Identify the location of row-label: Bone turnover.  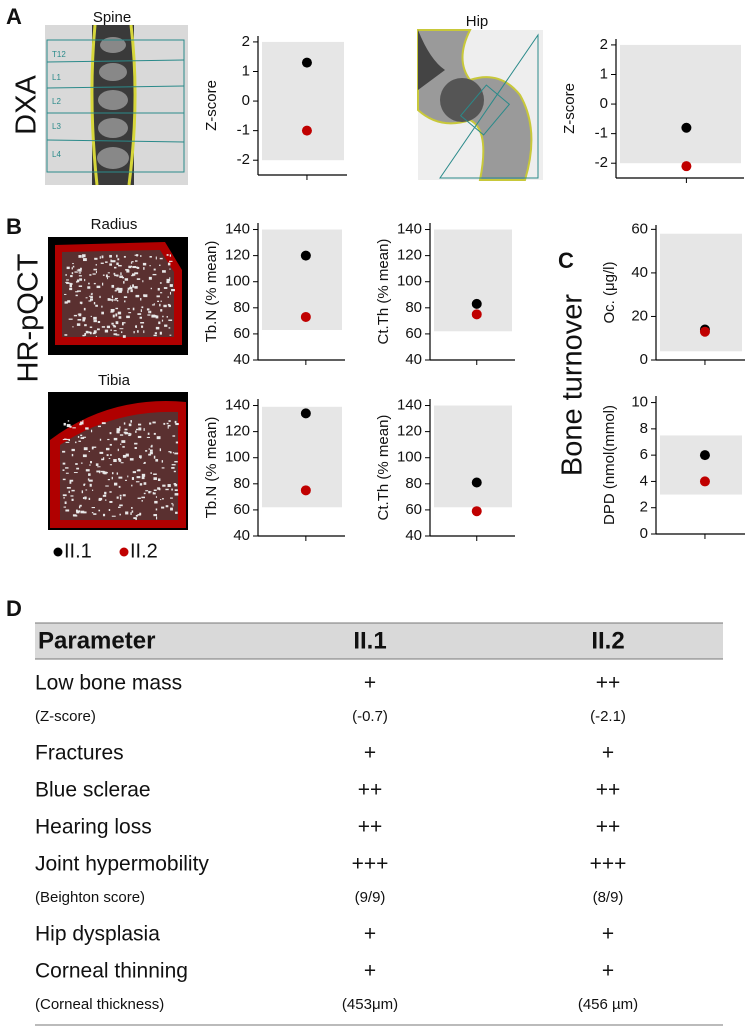
(573, 385).